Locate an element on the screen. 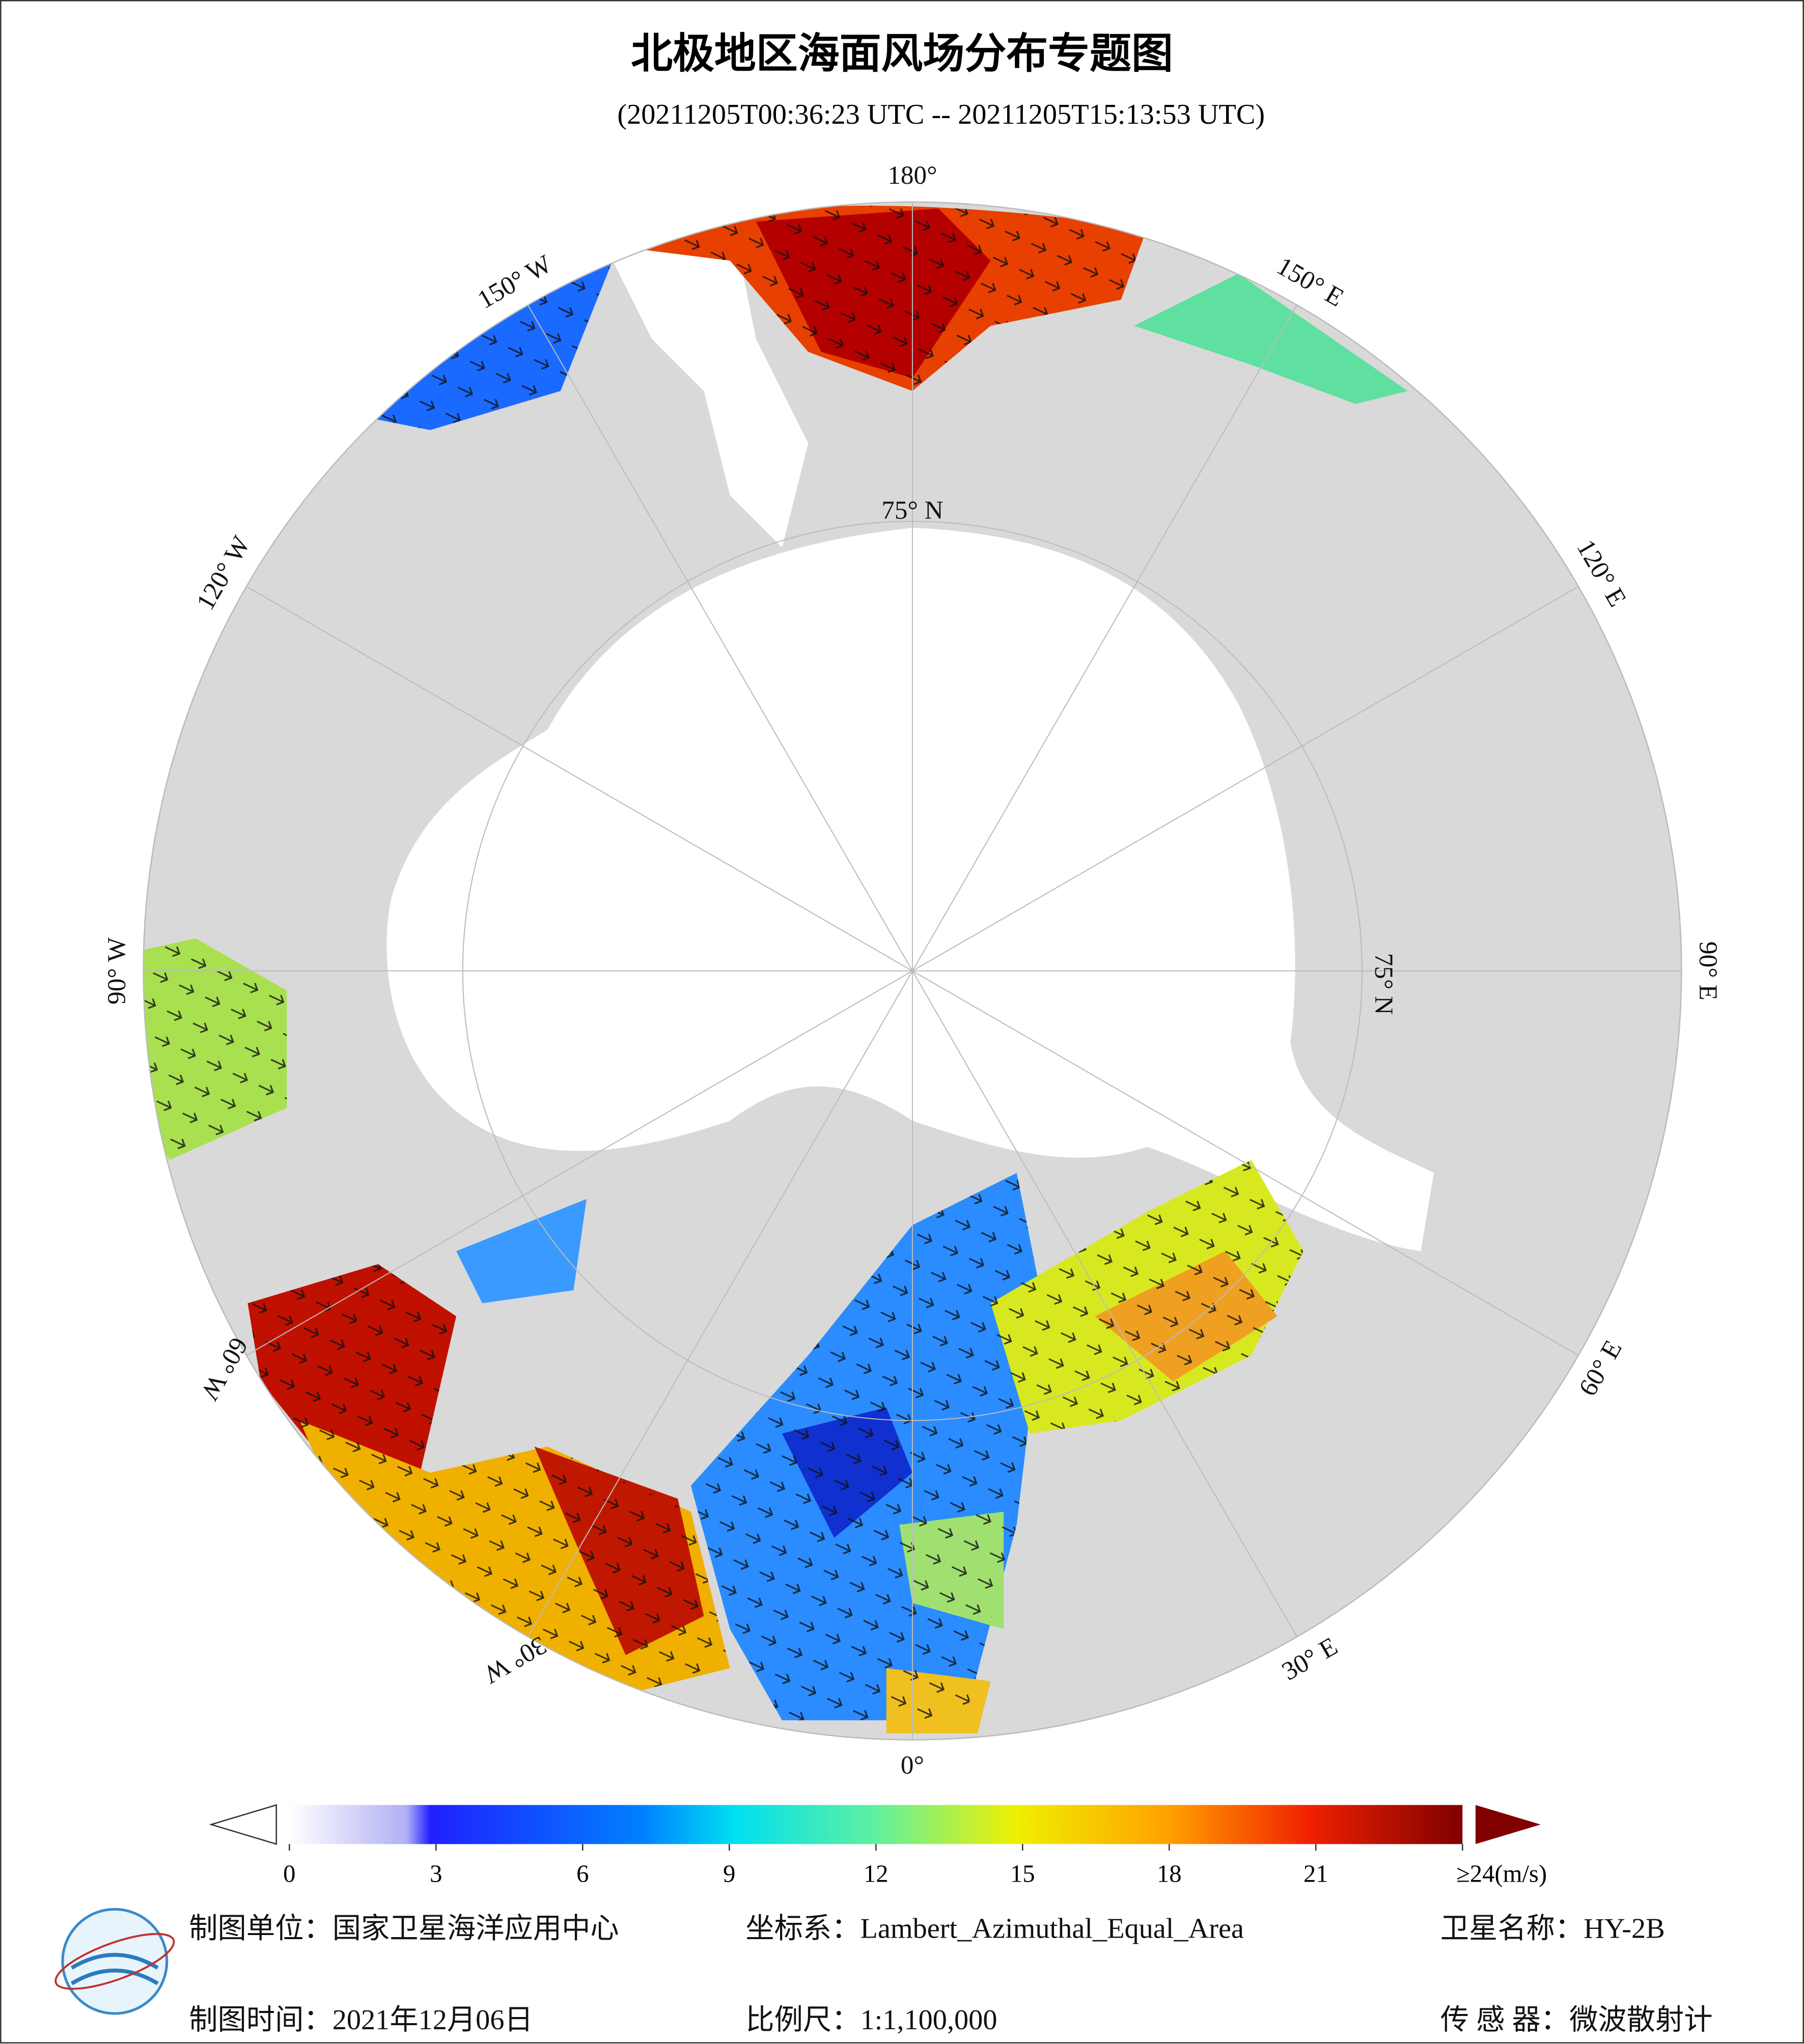 Image resolution: width=1804 pixels, height=2044 pixels. colorbar-tick-label: 9 is located at coordinates (729, 1874).